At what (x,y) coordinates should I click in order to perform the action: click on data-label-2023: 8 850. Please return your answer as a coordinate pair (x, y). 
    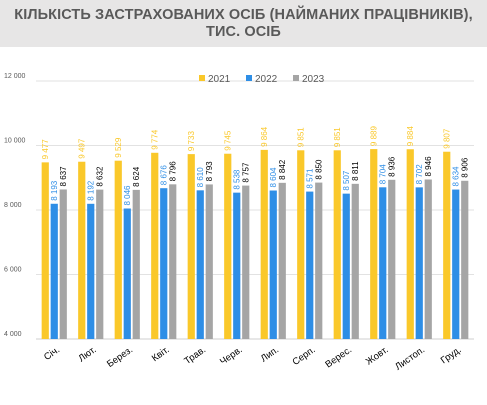
    Looking at the image, I should click on (319, 169).